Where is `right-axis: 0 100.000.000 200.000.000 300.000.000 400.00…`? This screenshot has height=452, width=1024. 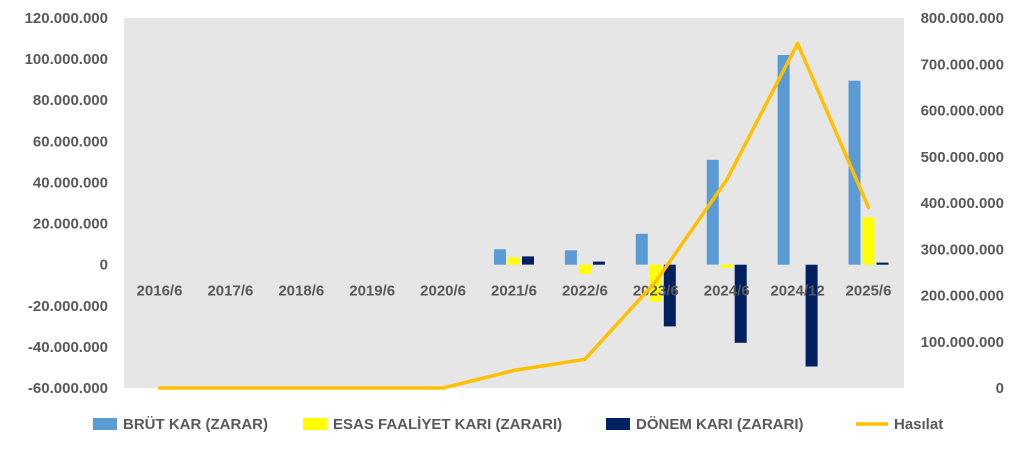
right-axis: 0 100.000.000 200.000.000 300.000.000 400.00… is located at coordinates (962, 203).